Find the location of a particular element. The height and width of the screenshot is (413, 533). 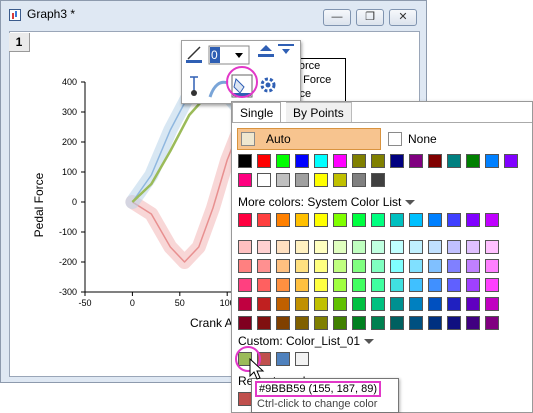

none-swatch is located at coordinates (395, 139).